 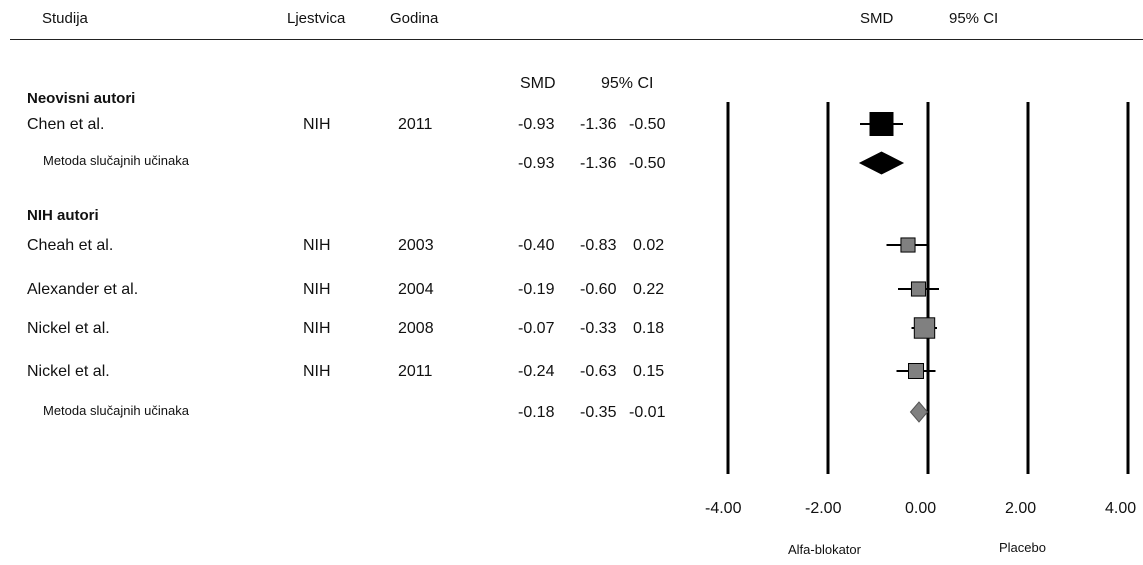 I want to click on header-ci: 95% CI, so click(x=974, y=18).